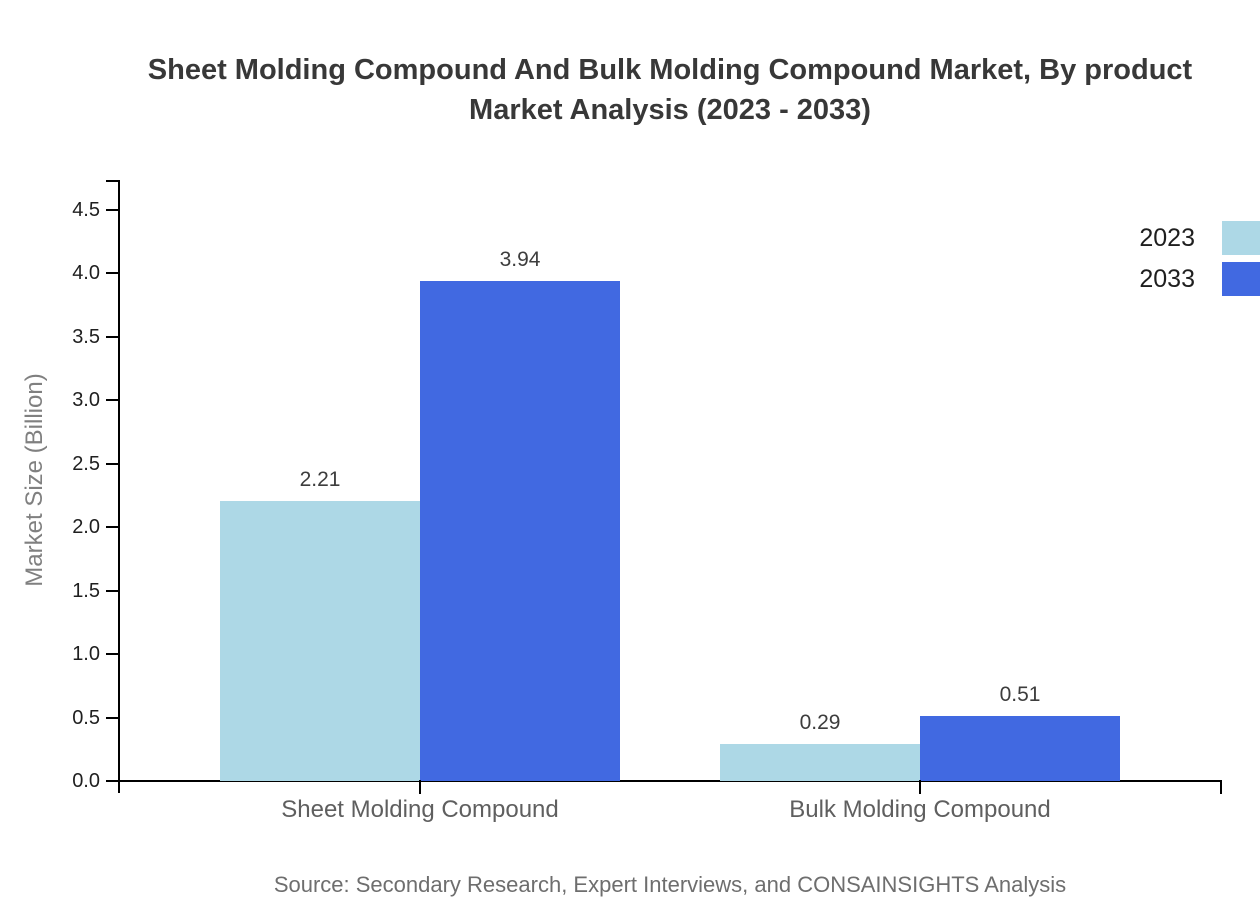 This screenshot has height=920, width=1260. Describe the element at coordinates (320, 479) in the screenshot. I see `bar-value-label: 2.21` at that location.